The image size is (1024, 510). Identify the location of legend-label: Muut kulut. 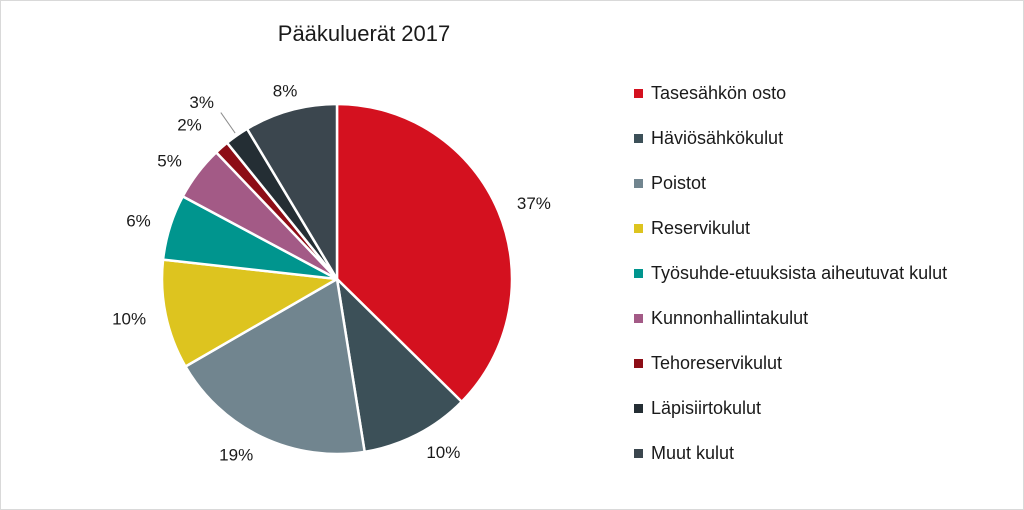
(693, 453).